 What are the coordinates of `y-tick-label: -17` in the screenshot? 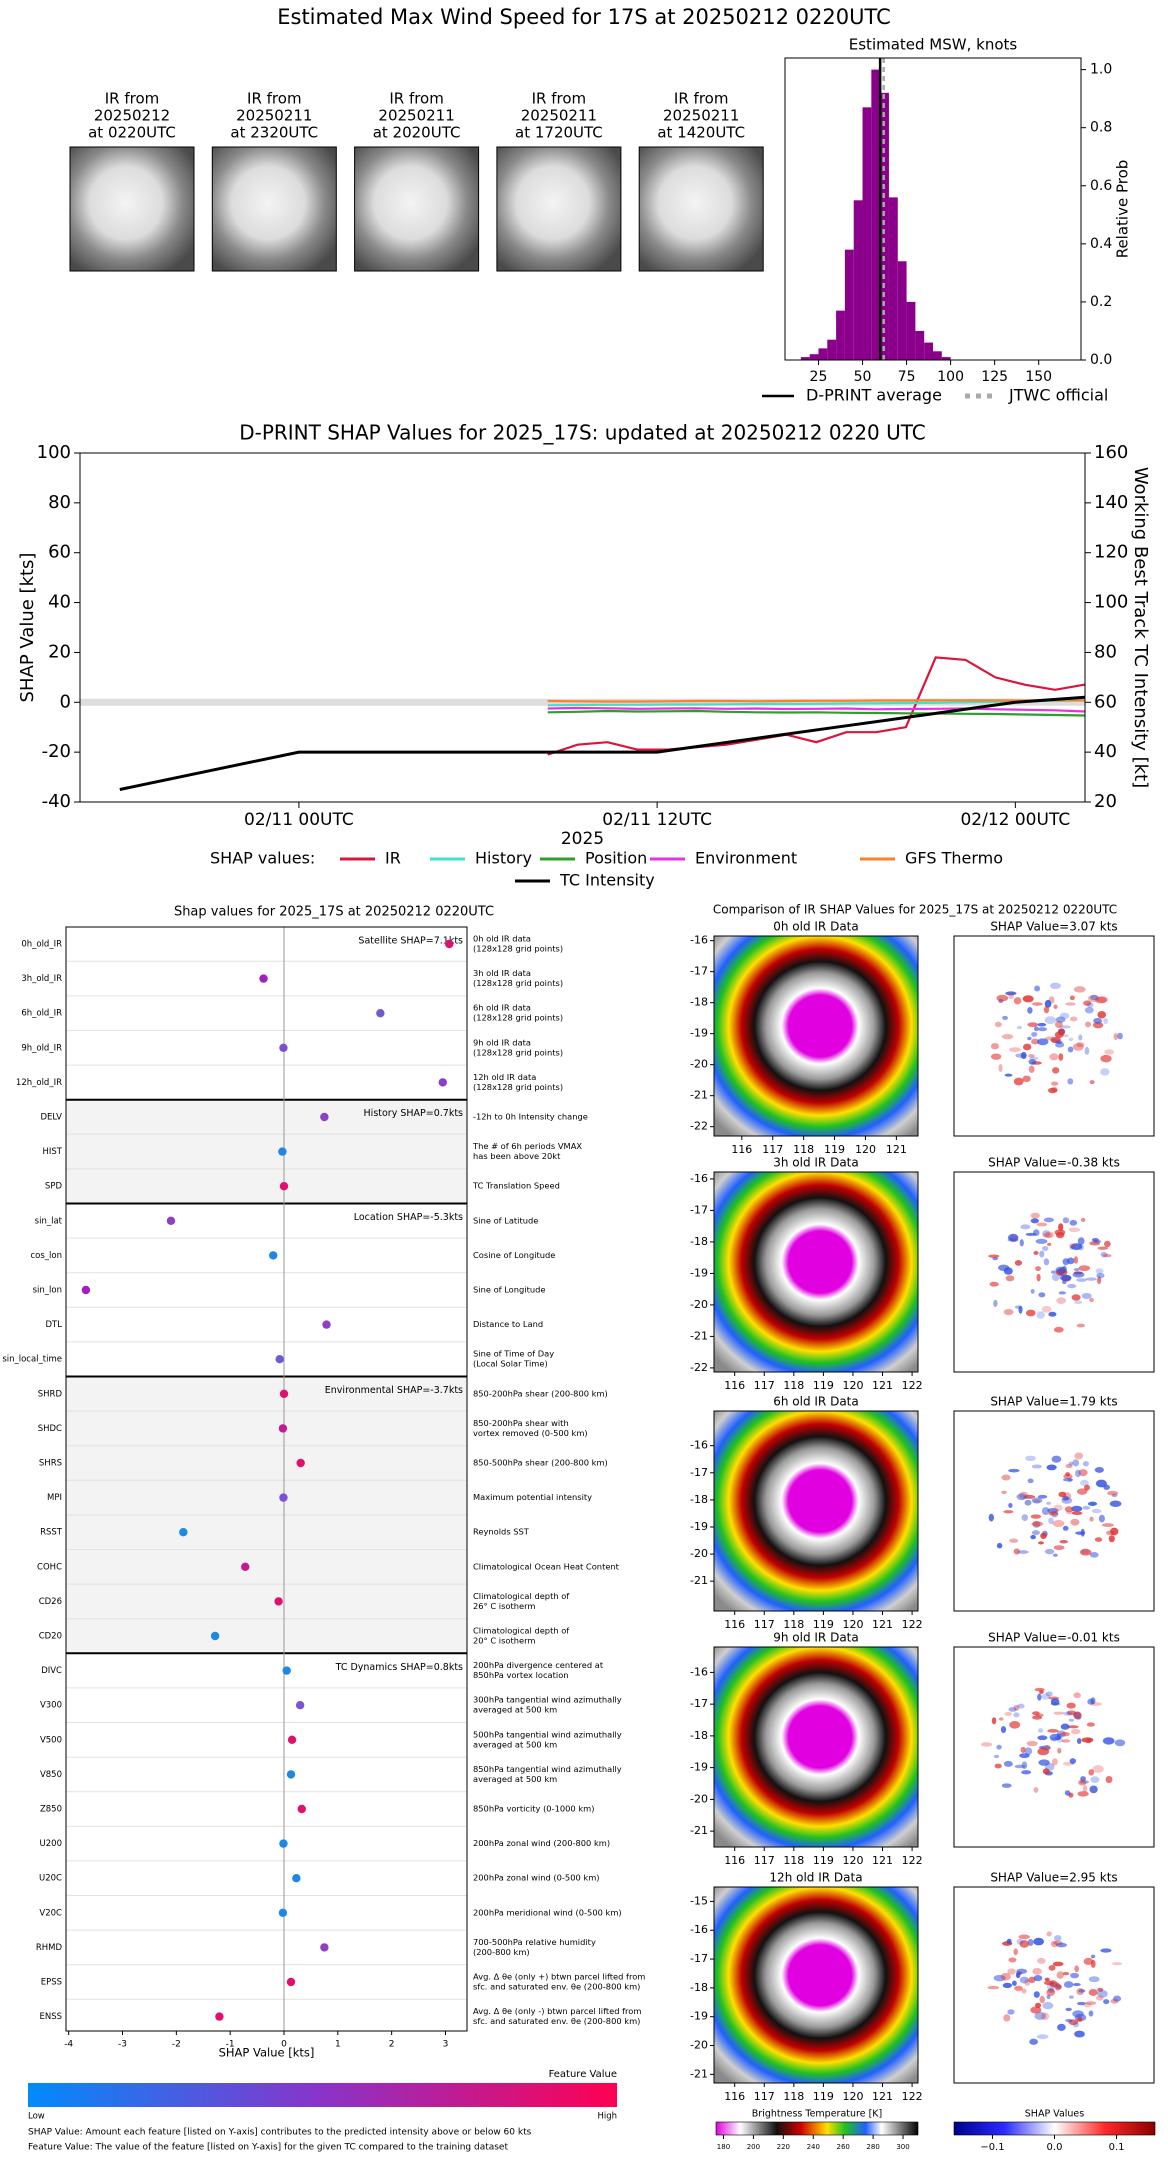 It's located at (699, 1703).